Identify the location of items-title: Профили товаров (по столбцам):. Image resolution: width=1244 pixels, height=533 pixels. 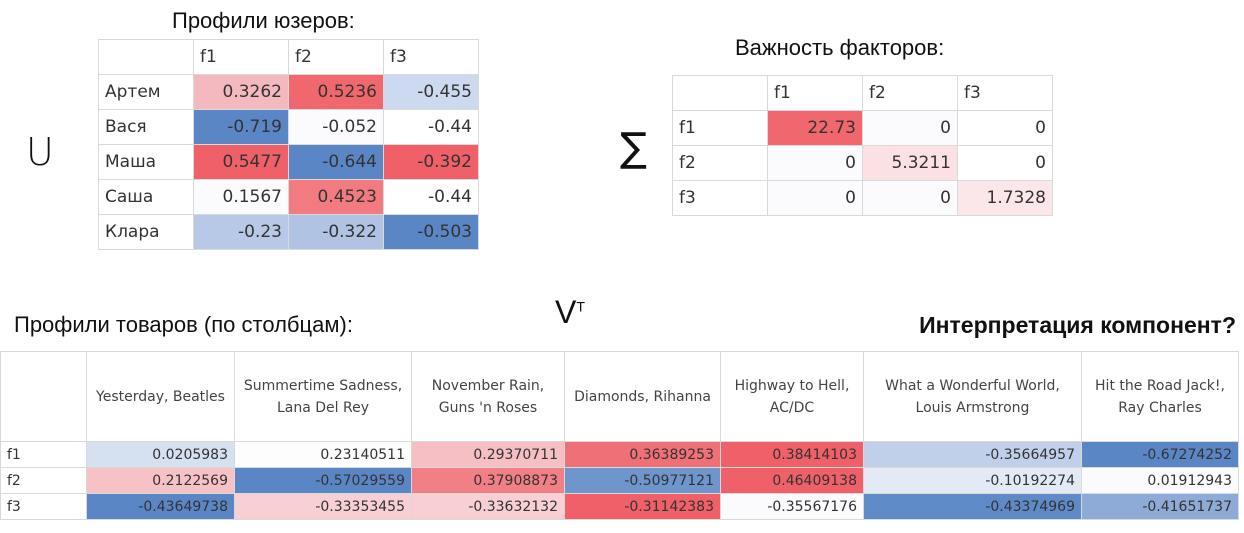
(183, 324).